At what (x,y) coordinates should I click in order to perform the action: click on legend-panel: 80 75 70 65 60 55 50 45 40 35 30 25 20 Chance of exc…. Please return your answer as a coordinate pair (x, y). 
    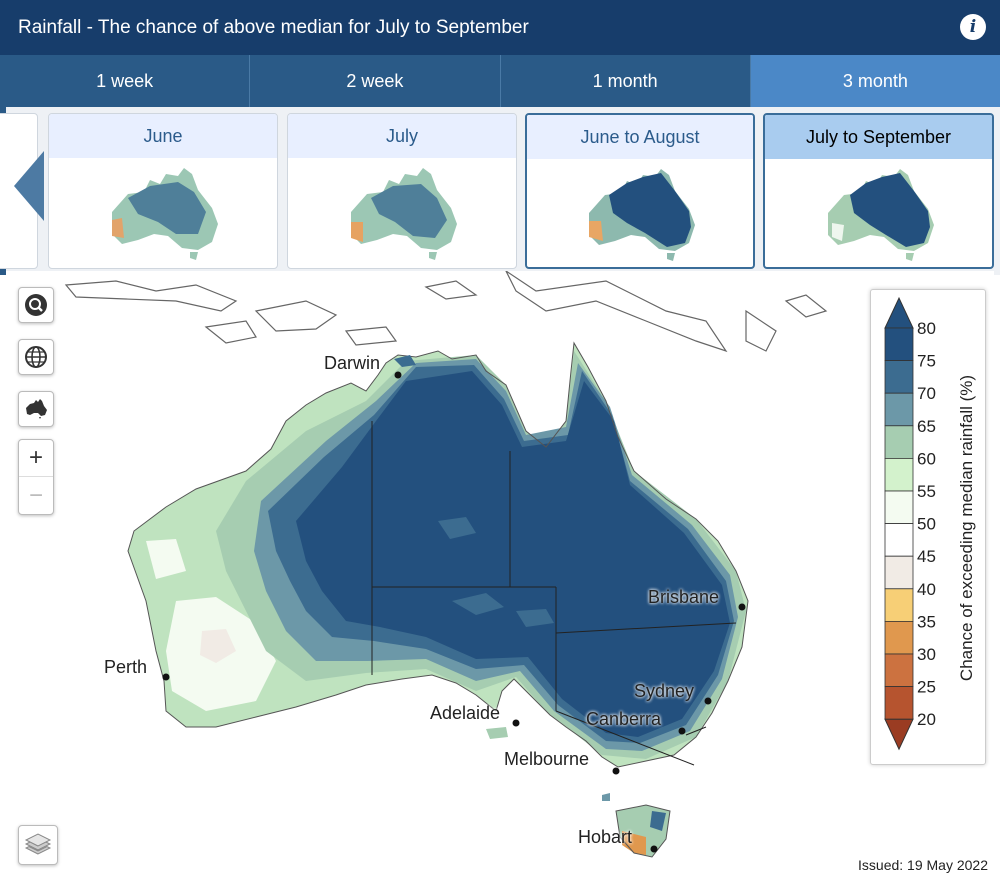
    Looking at the image, I should click on (928, 527).